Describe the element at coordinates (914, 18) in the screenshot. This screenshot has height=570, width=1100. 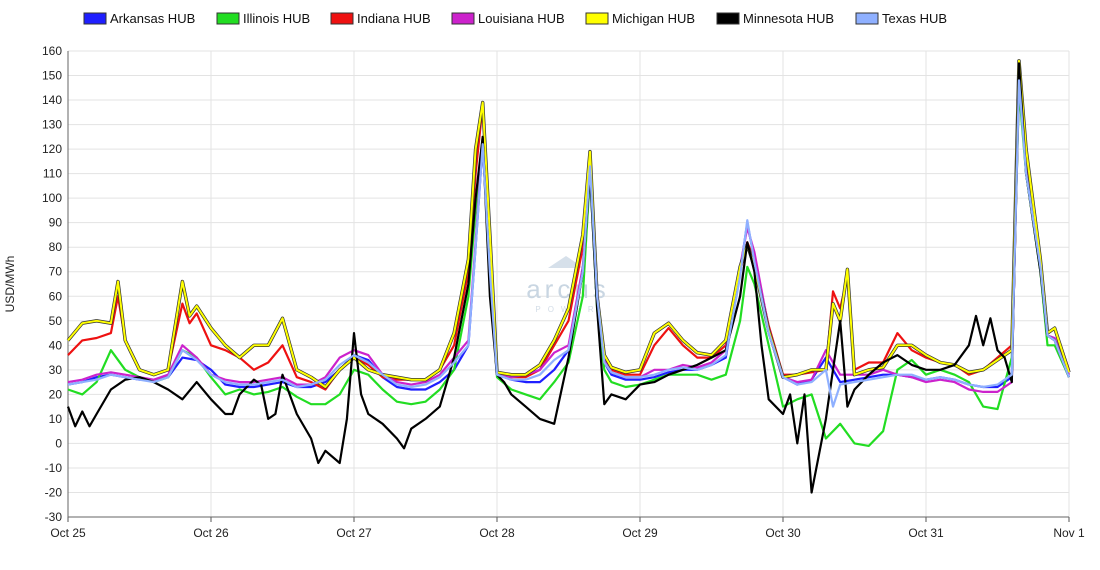
I see `legend-label: Texas HUB` at that location.